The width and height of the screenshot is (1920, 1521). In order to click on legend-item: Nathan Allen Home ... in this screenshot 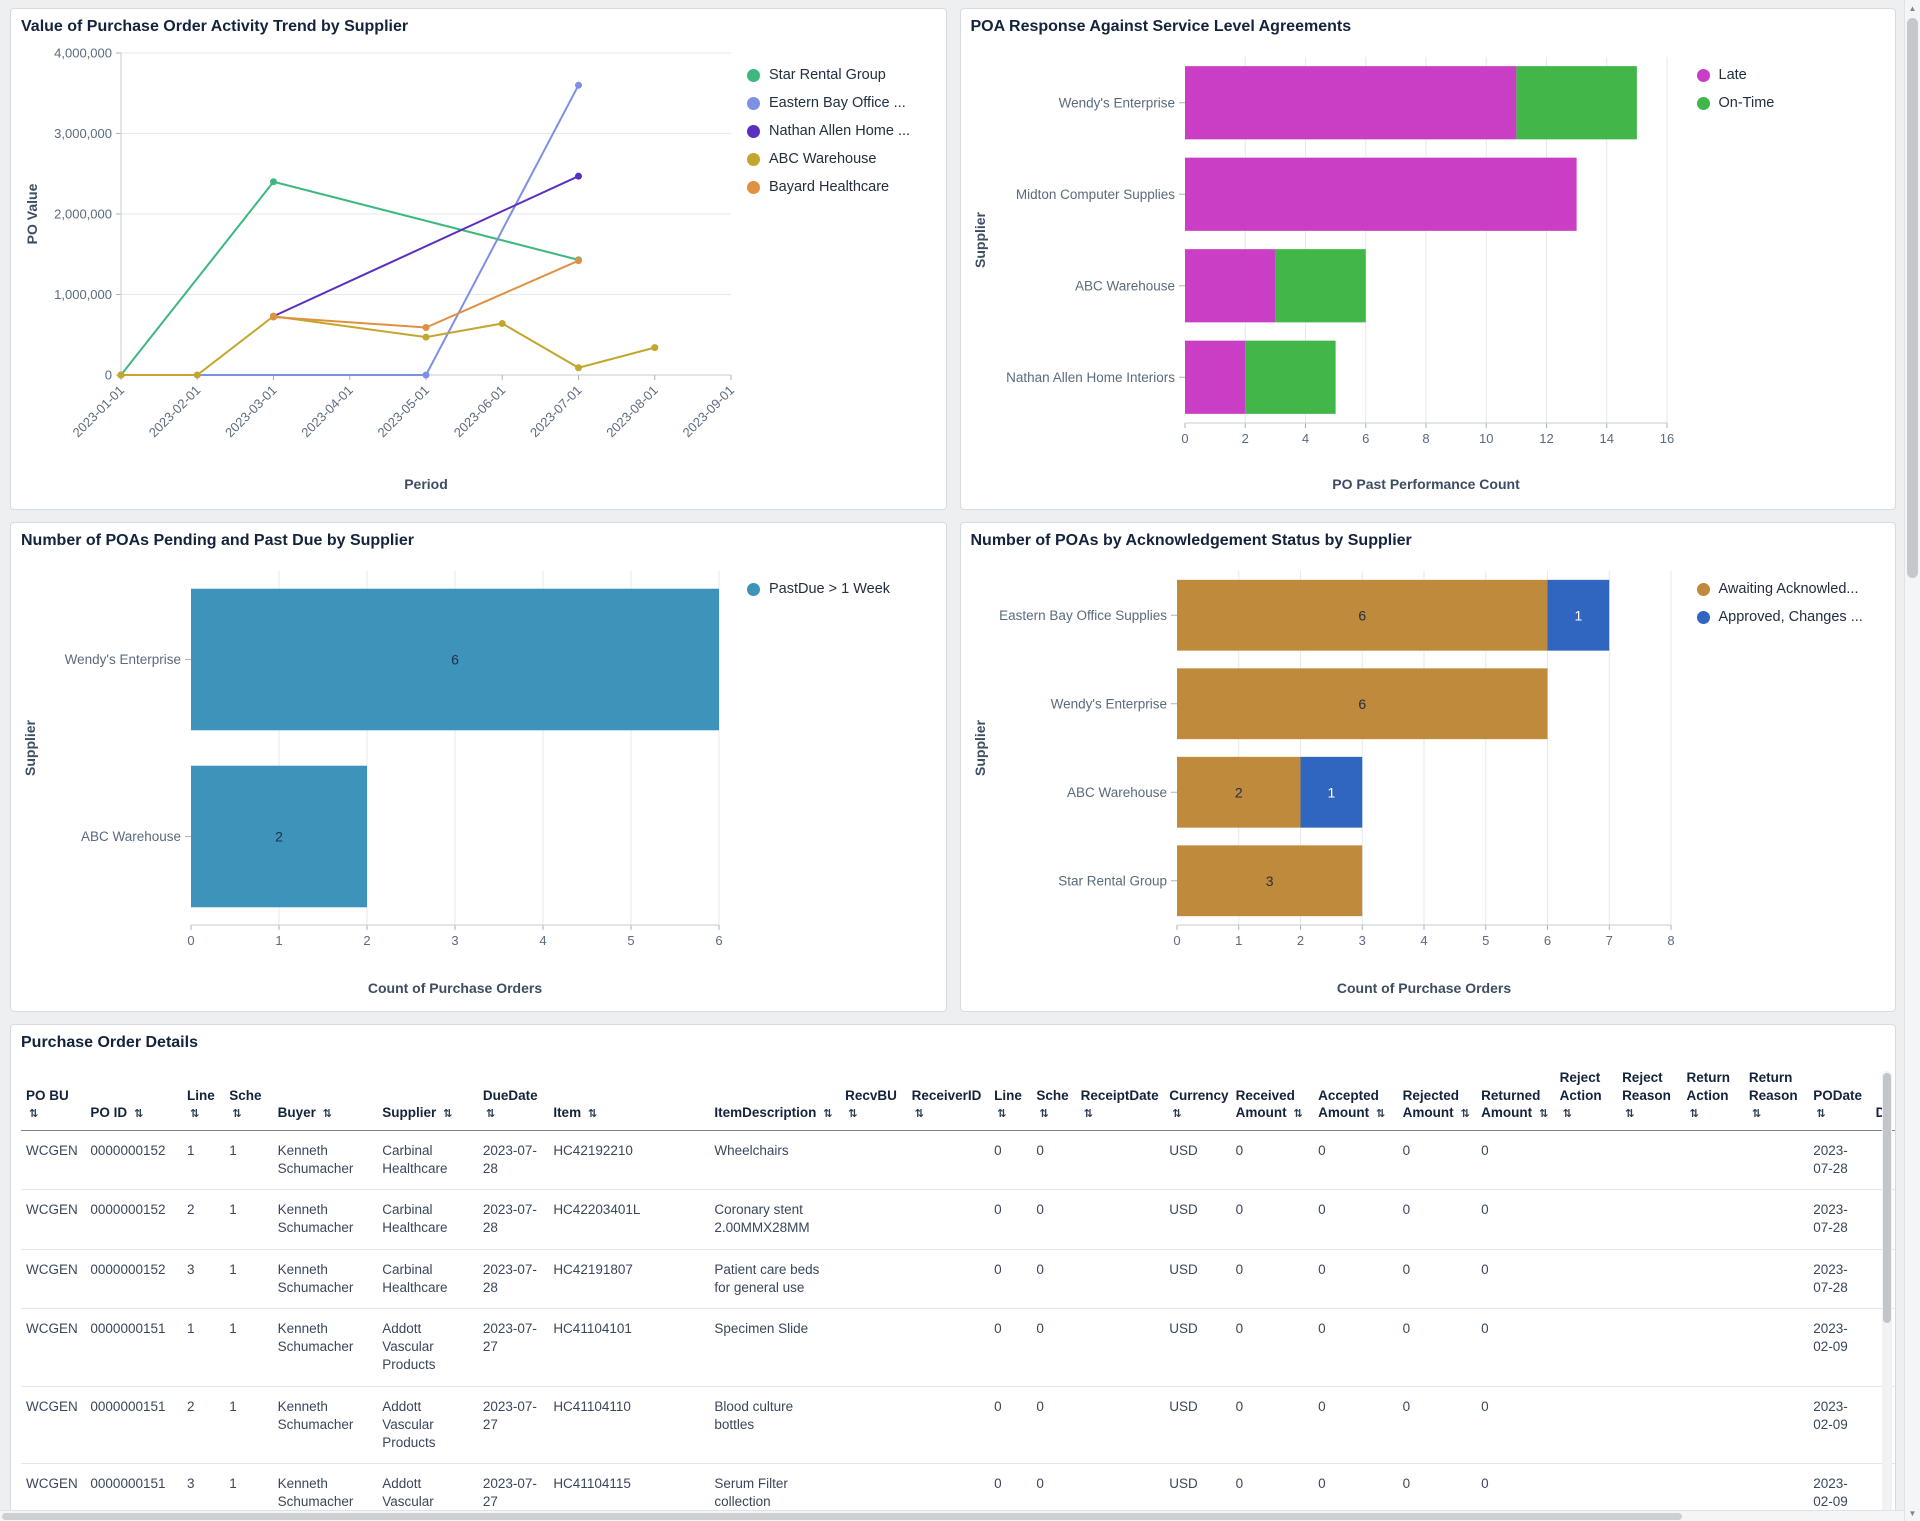, I will do `click(841, 131)`.